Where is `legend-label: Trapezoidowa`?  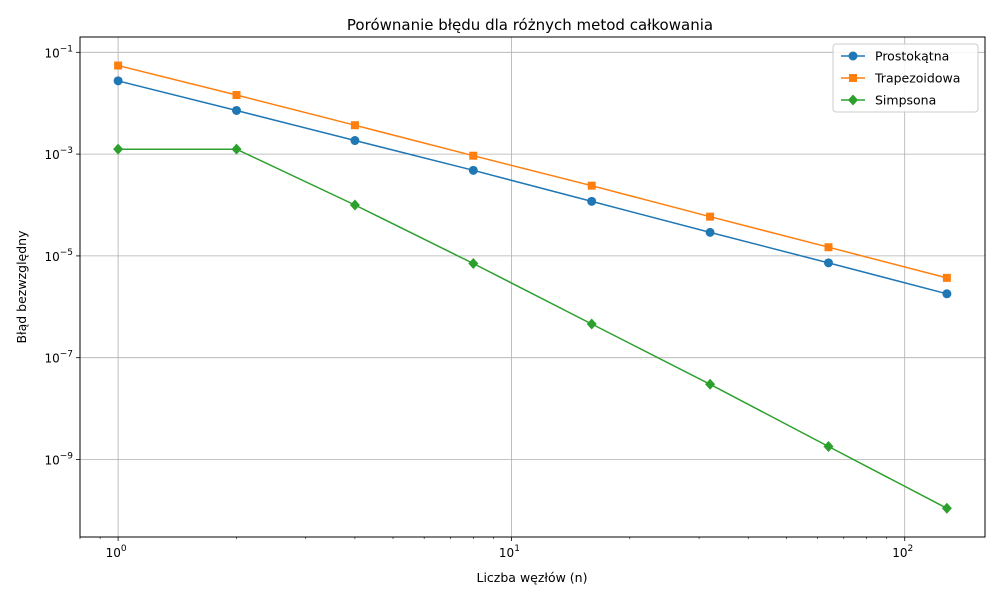 legend-label: Trapezoidowa is located at coordinates (917, 78).